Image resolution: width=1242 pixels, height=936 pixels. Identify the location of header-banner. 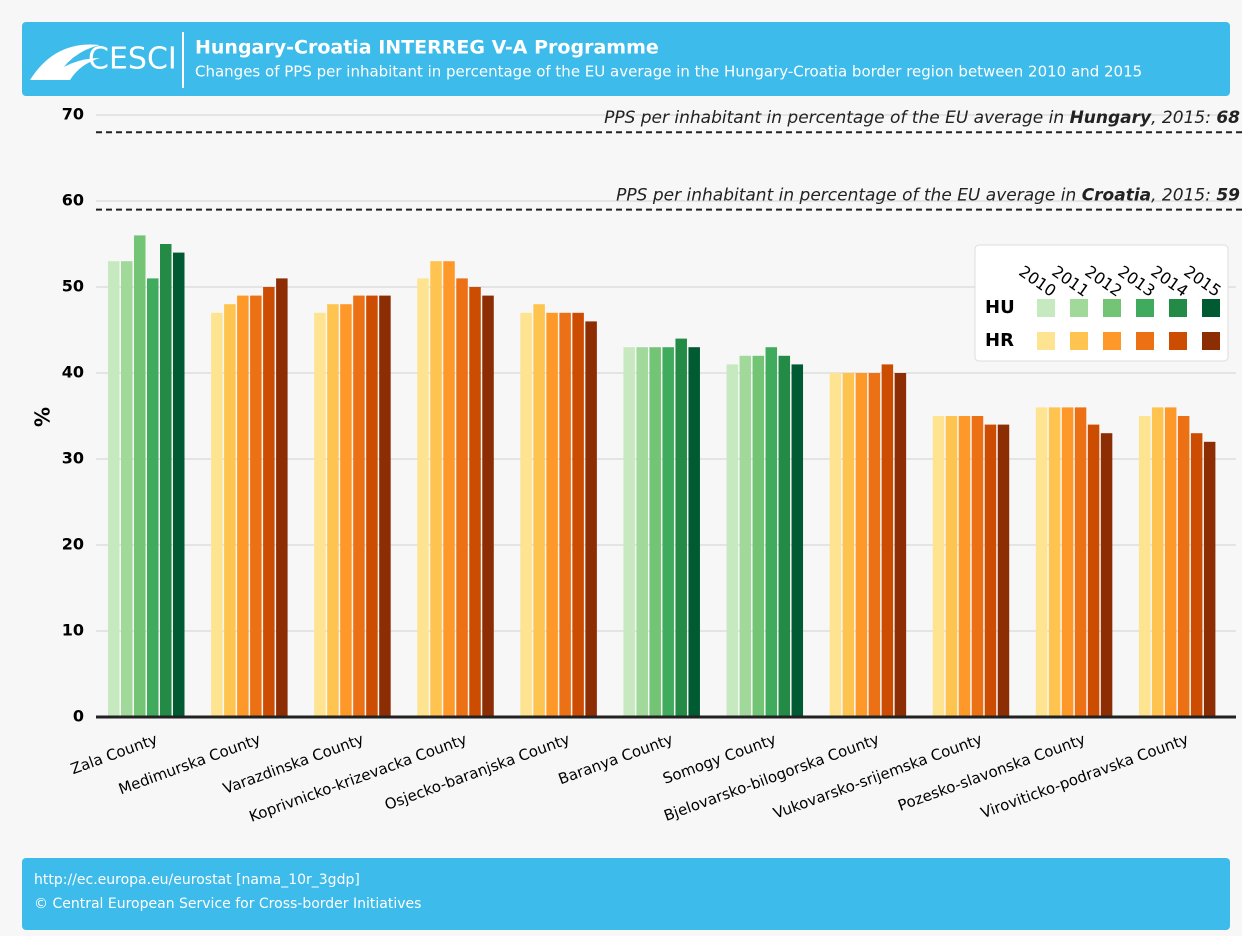
(626, 59).